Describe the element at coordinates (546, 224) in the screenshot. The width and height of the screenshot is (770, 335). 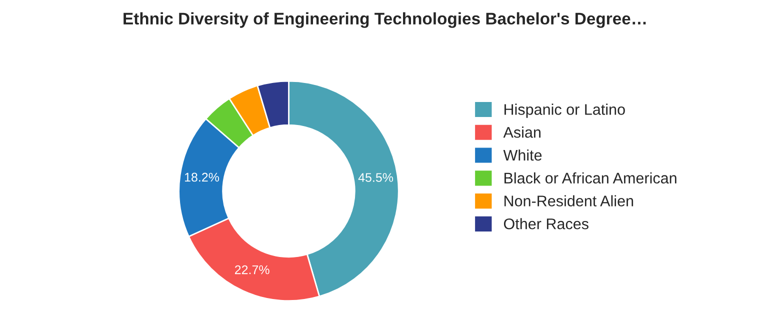
I see `legend-label: Other Races` at that location.